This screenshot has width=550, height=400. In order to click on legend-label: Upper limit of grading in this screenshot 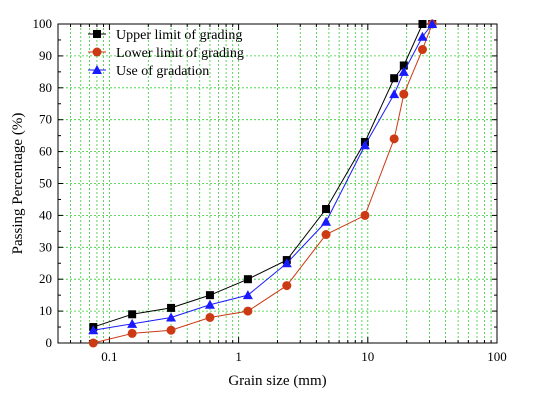, I will do `click(179, 35)`.